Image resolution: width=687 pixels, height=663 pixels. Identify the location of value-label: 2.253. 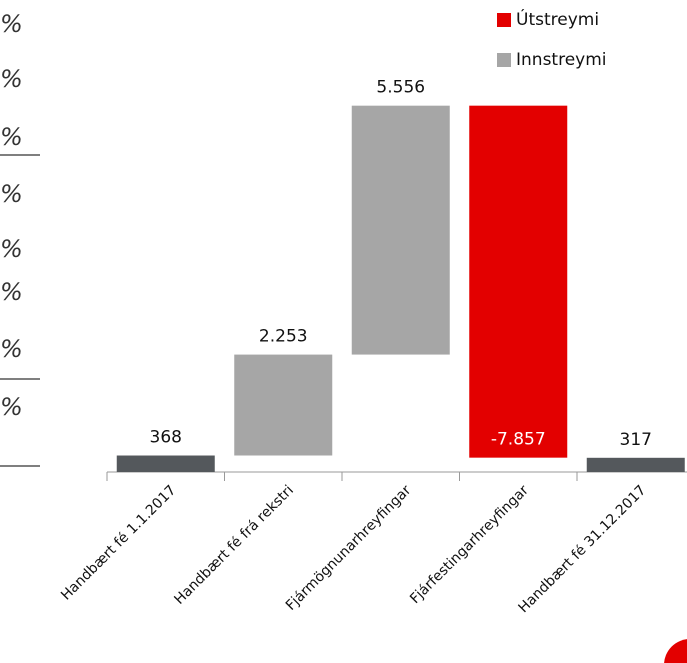
(283, 337).